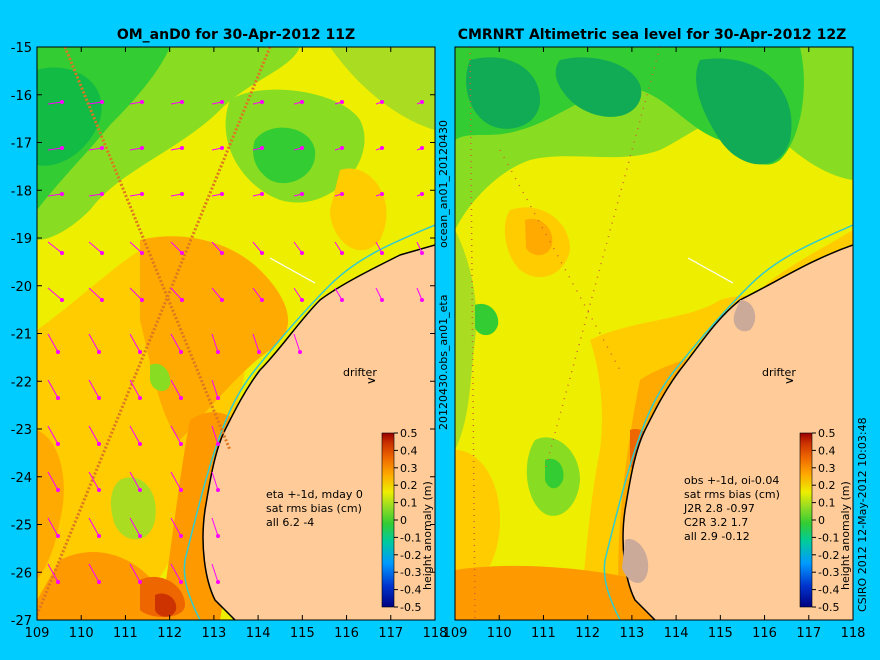  What do you see at coordinates (587, 633) in the screenshot?
I see `x-tick-label: 112` at bounding box center [587, 633].